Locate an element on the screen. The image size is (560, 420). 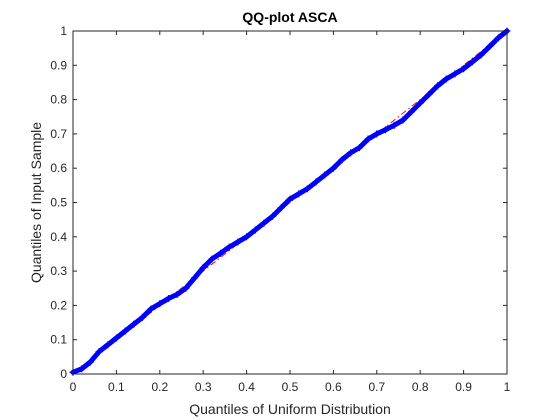
x-tick-label: 0.3 is located at coordinates (203, 387).